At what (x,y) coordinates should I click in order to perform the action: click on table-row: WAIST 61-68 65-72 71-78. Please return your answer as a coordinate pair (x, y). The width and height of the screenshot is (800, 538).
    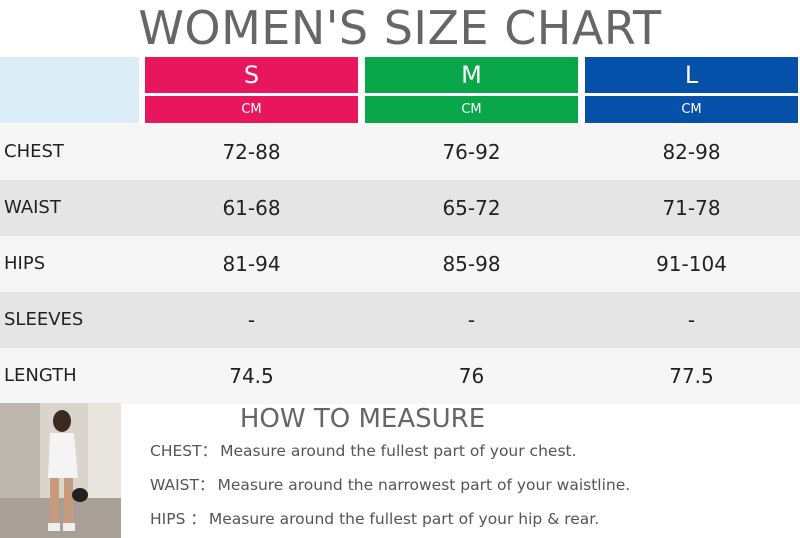
    Looking at the image, I should click on (400, 208).